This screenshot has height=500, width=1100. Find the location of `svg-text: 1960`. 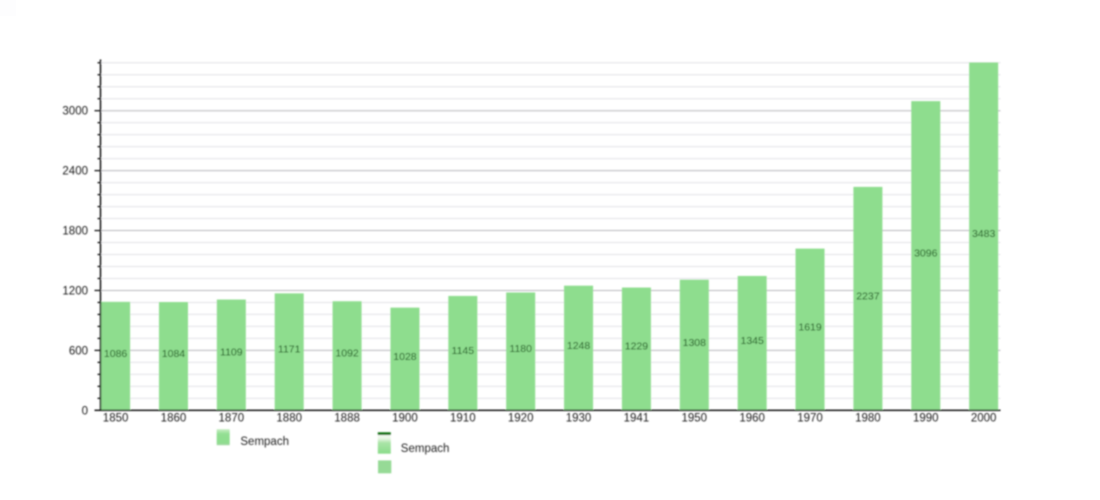

svg-text: 1960 is located at coordinates (752, 419).